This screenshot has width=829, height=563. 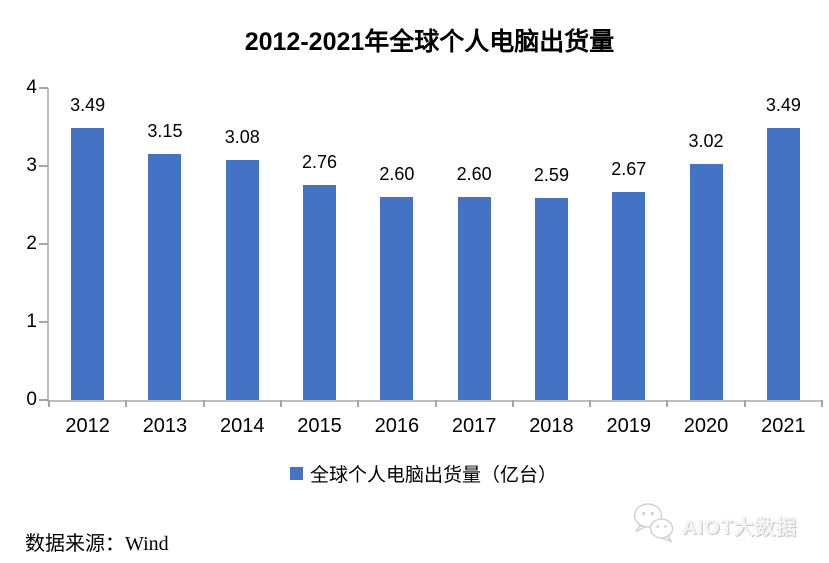 I want to click on x-axis-label: 2019, so click(x=628, y=426).